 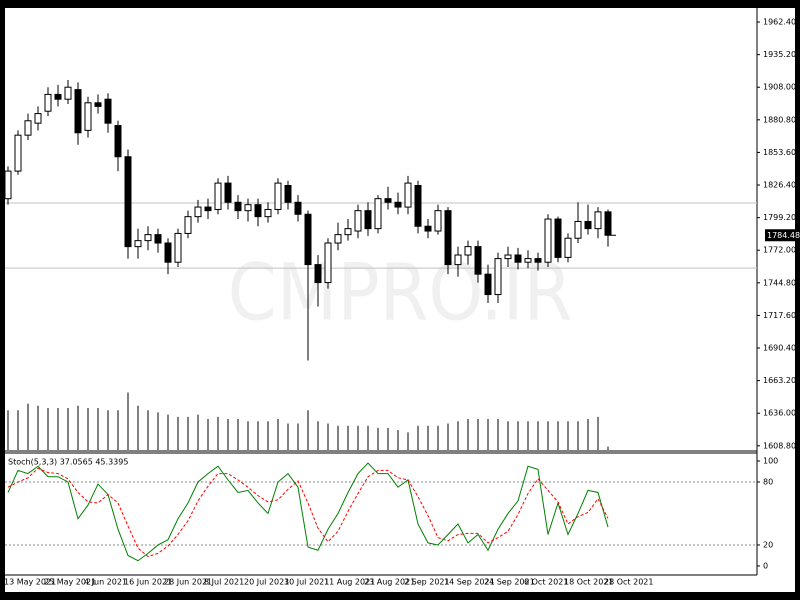 I want to click on x-tick-label: 16 Jun 2021, so click(x=148, y=582).